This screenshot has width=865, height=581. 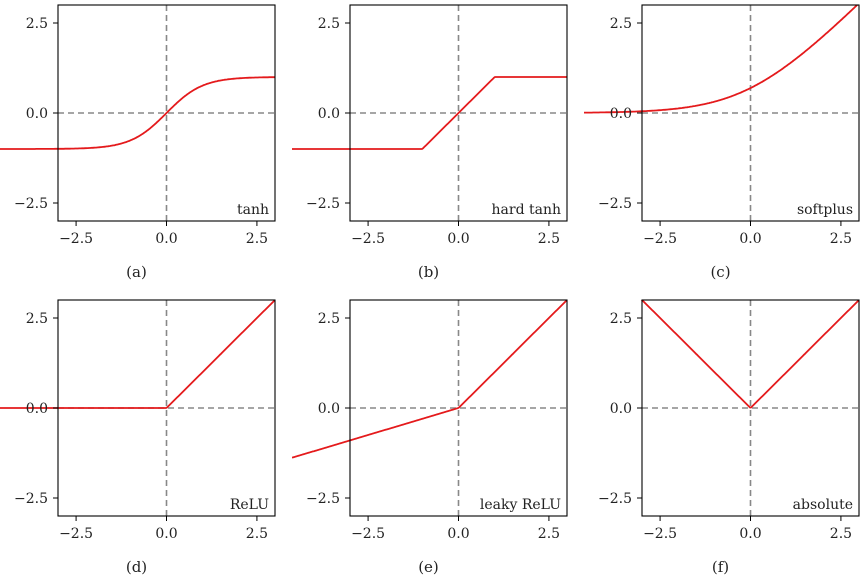 What do you see at coordinates (729, 437) in the screenshot?
I see `panel-abs: −2.5 0.0 2.5 2.5 0.0 −2.5 absolute (f)` at bounding box center [729, 437].